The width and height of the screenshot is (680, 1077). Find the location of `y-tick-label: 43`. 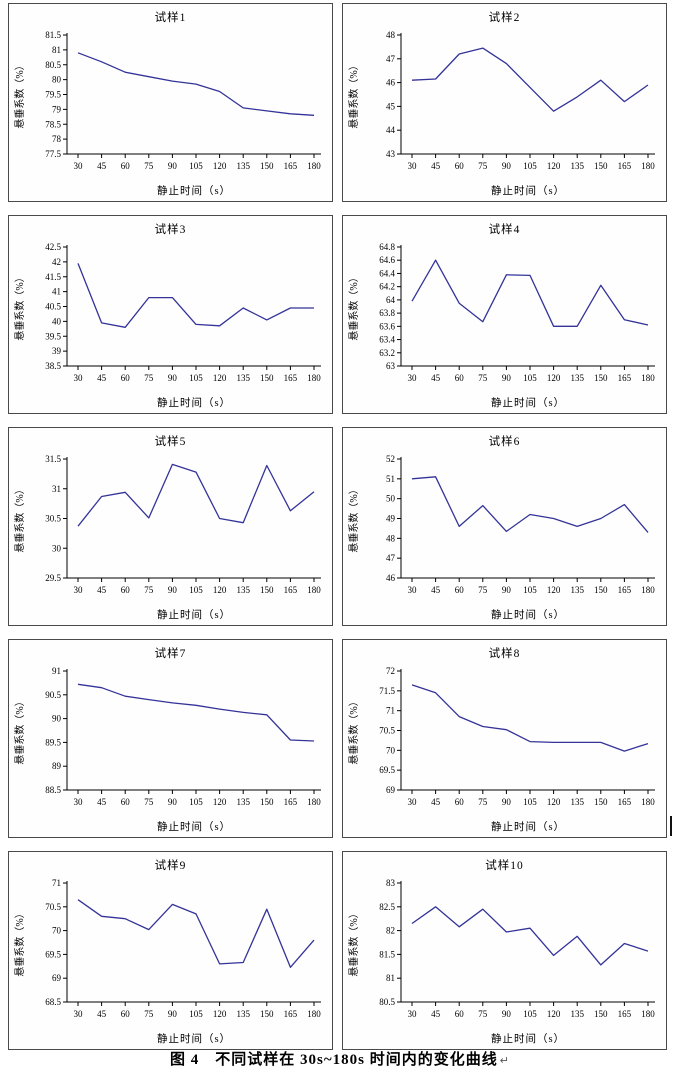

y-tick-label: 43 is located at coordinates (391, 154).